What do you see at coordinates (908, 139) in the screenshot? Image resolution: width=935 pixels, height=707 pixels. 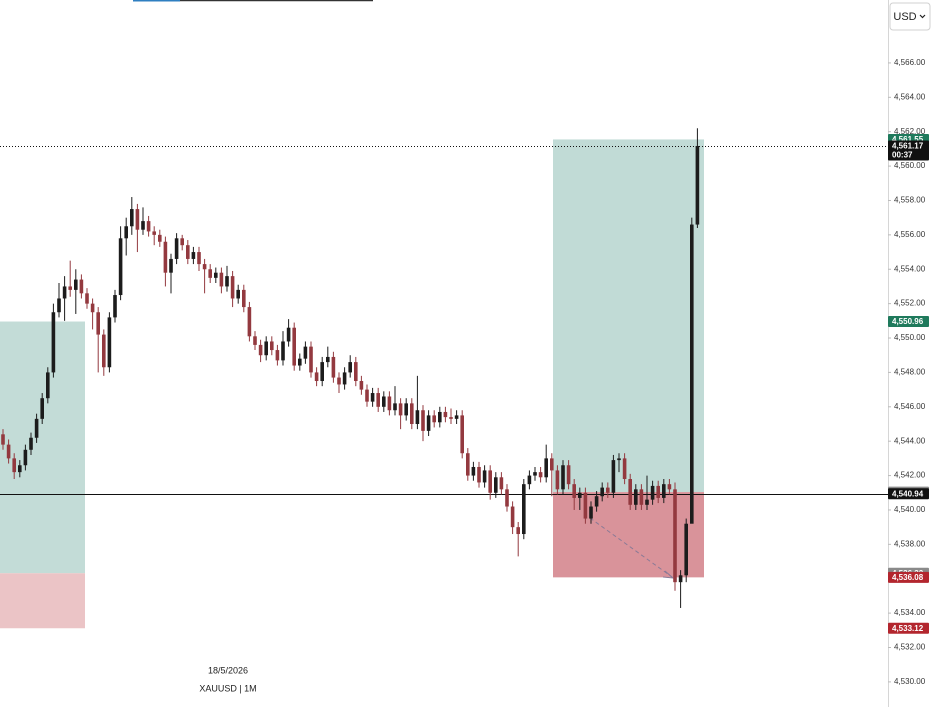 I see `price-label: 4,561.55` at bounding box center [908, 139].